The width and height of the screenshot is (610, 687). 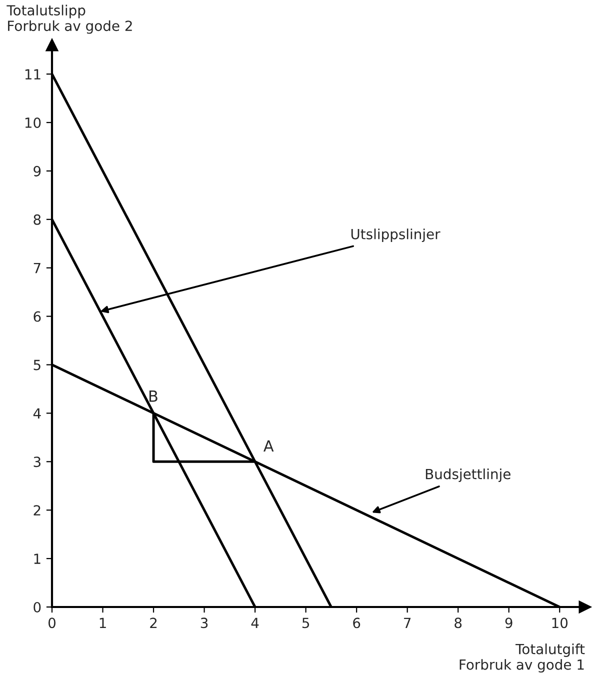 I want to click on y-tick-label: 10, so click(x=33, y=122).